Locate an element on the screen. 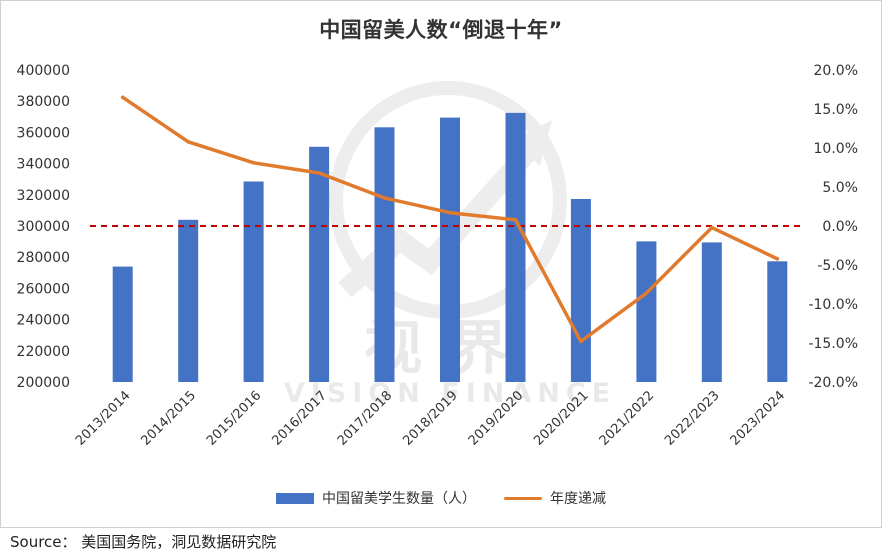 The width and height of the screenshot is (882, 555). chart-title: 中国留美人数“倒退十年” is located at coordinates (441, 30).